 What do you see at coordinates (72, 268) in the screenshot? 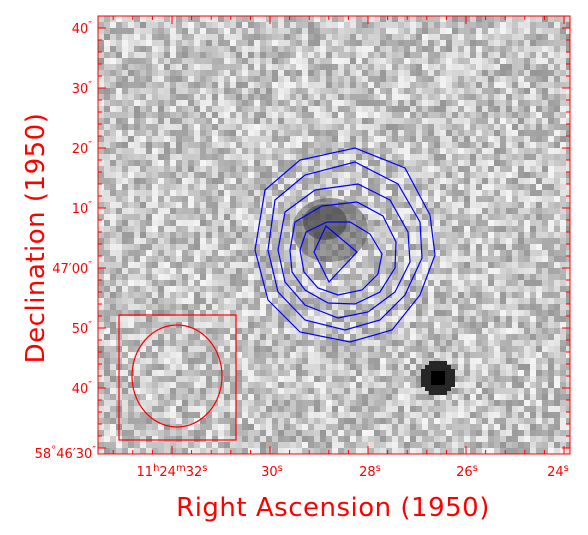
I see `y-tick-label: 47′00″` at bounding box center [72, 268].